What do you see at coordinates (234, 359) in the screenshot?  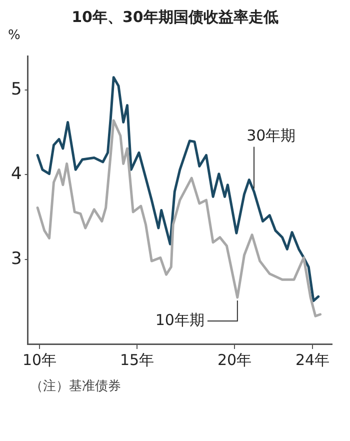 I see `x-tick-label: 20年` at bounding box center [234, 359].